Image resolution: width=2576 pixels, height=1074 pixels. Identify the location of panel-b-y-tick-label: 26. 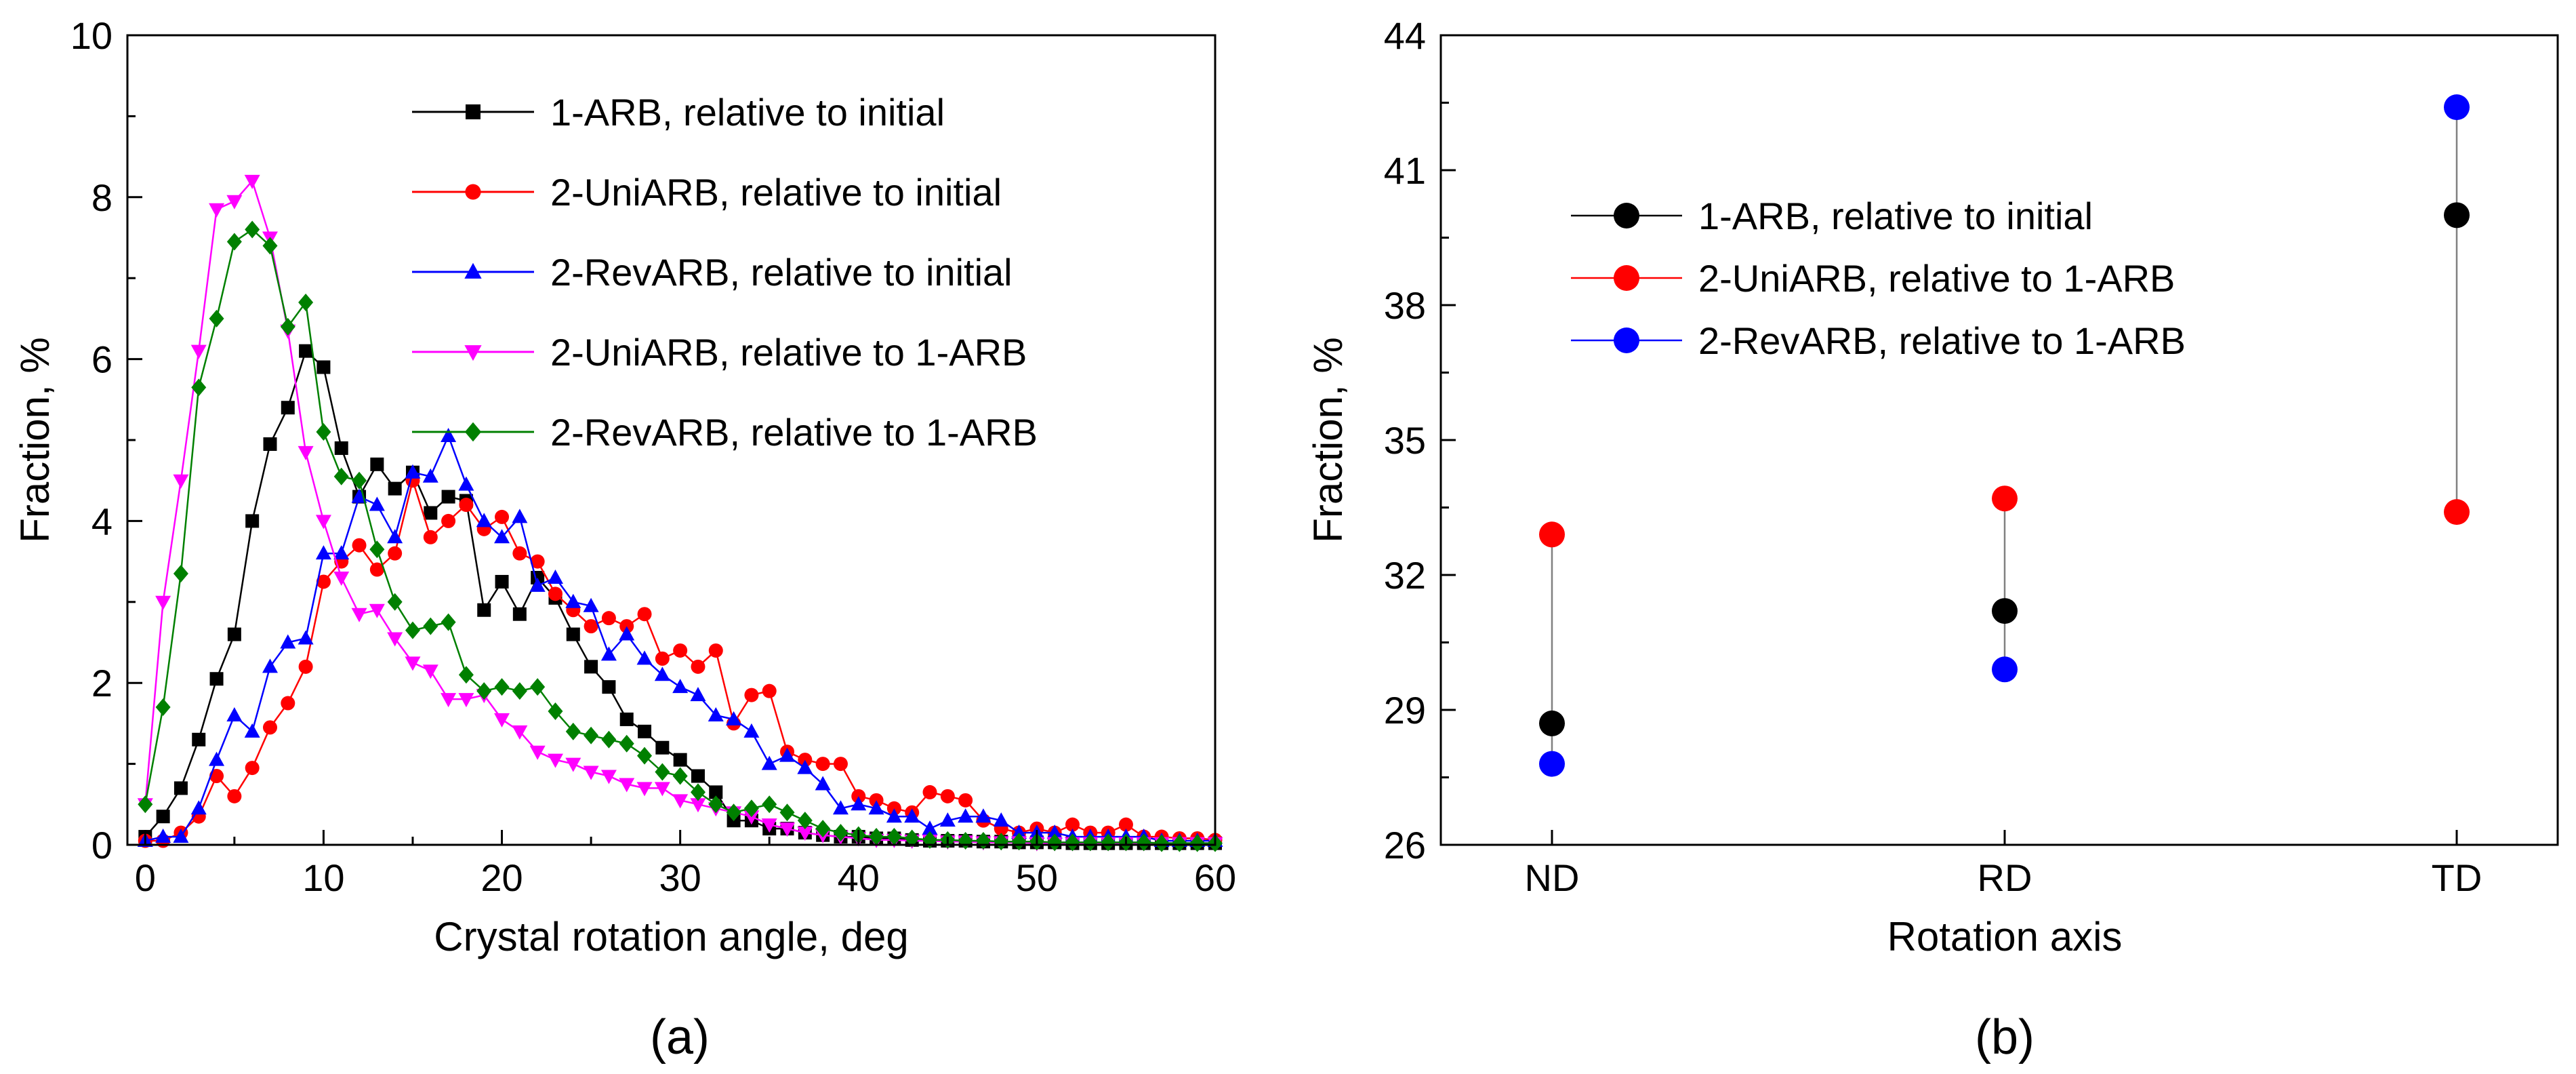
(1405, 845).